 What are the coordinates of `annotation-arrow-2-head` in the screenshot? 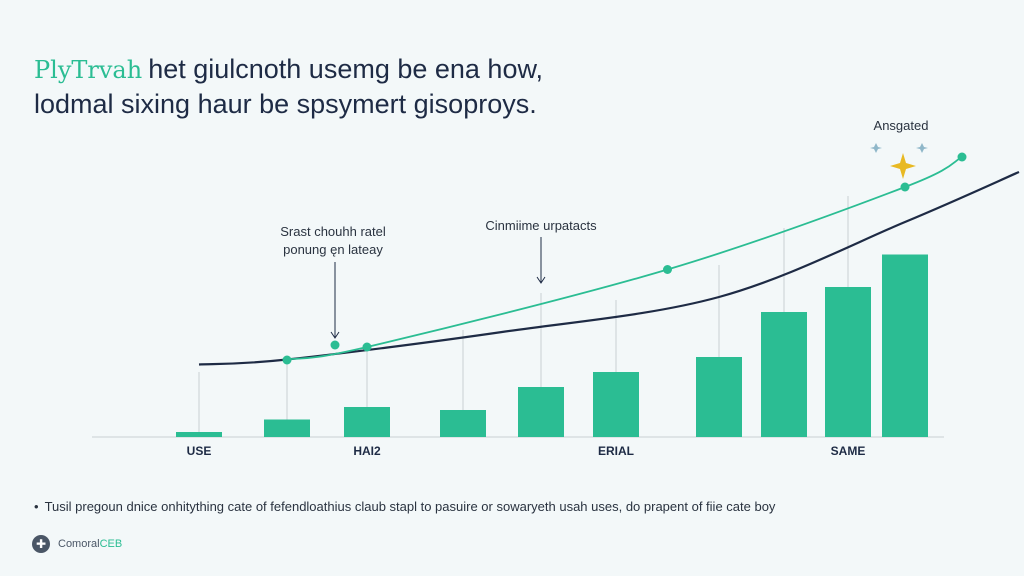 It's located at (541, 280).